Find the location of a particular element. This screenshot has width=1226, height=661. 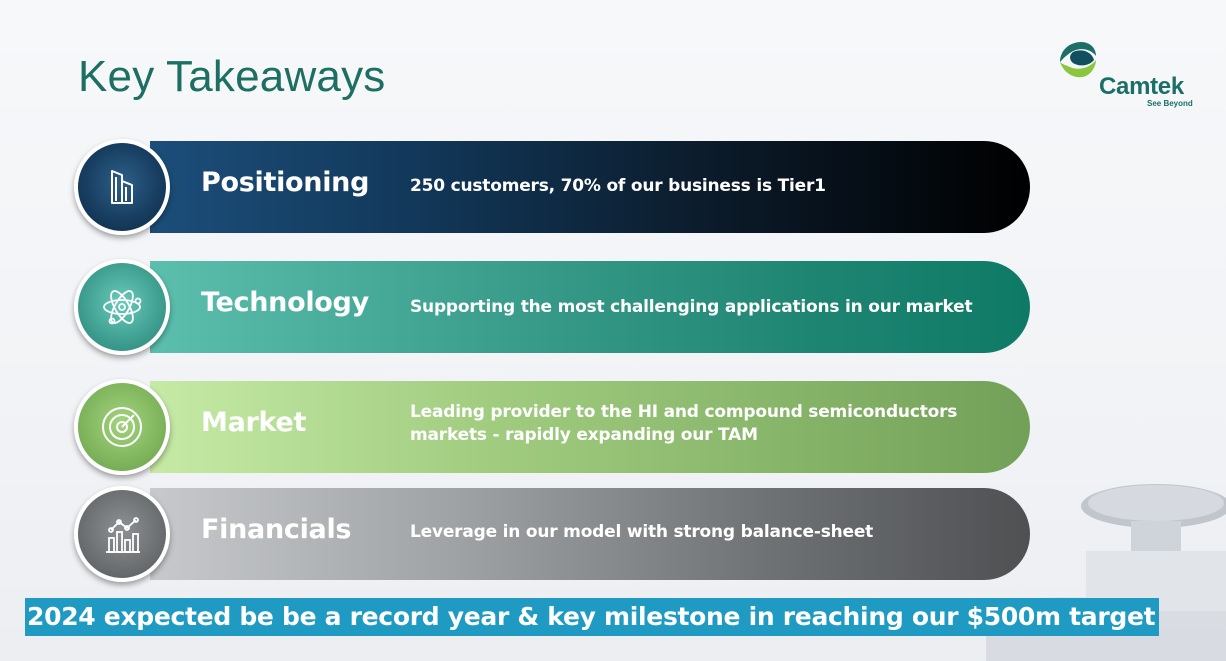

company-logo: Camtek See Beyond is located at coordinates (1127, 76).